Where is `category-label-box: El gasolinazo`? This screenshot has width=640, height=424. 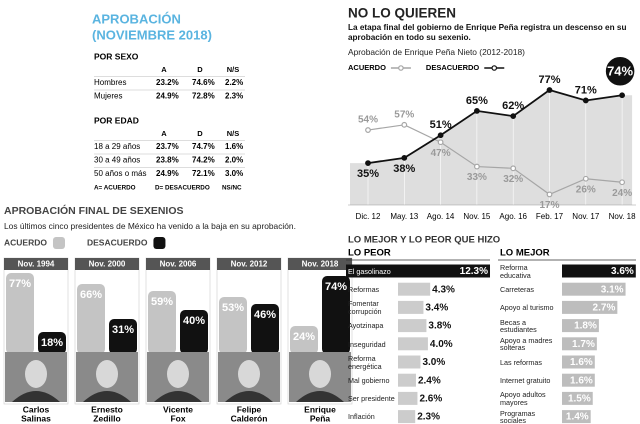 category-label-box: El gasolinazo is located at coordinates (369, 271).